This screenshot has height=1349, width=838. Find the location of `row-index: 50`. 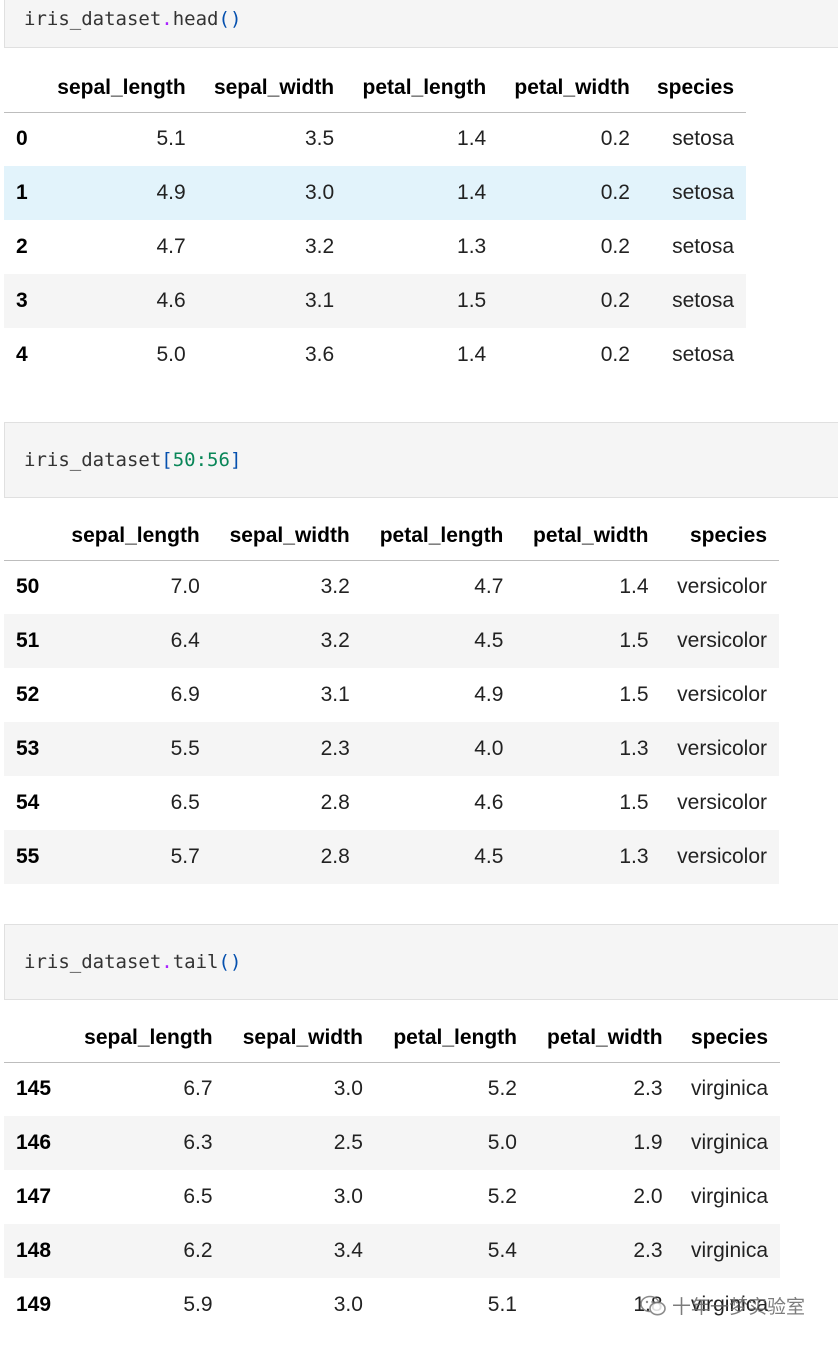

row-index: 50 is located at coordinates (28, 587).